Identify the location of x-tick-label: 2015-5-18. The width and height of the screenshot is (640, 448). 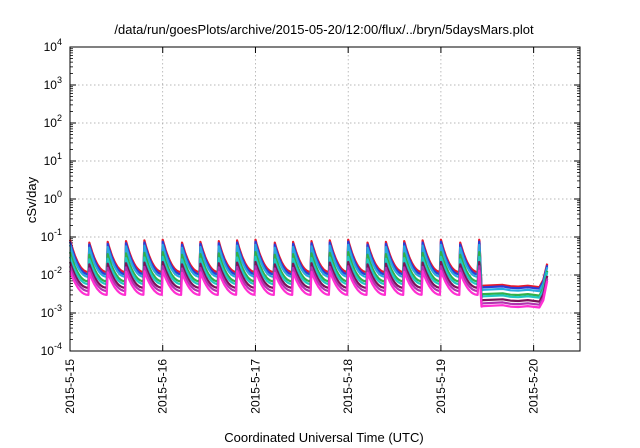
(348, 386).